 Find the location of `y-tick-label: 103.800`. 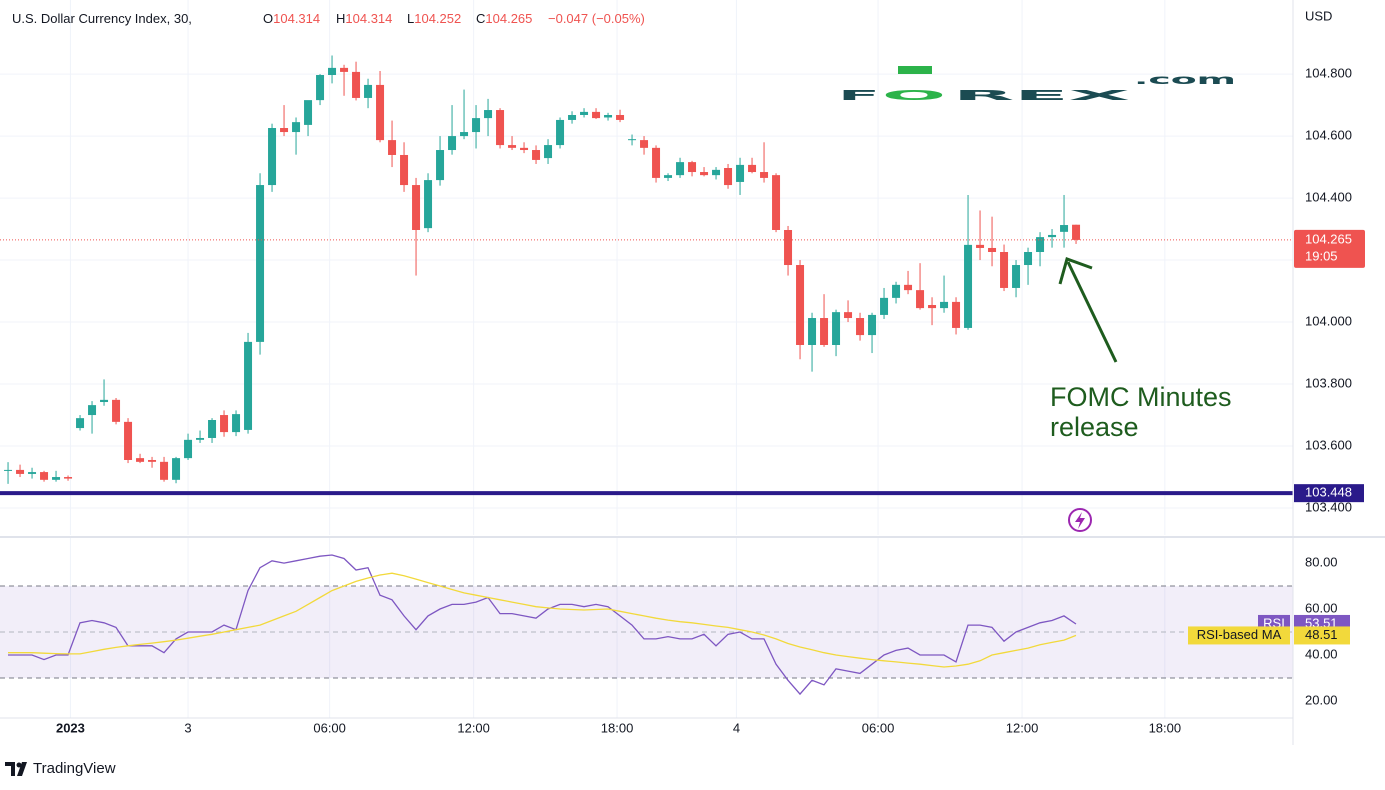

y-tick-label: 103.800 is located at coordinates (1328, 382).